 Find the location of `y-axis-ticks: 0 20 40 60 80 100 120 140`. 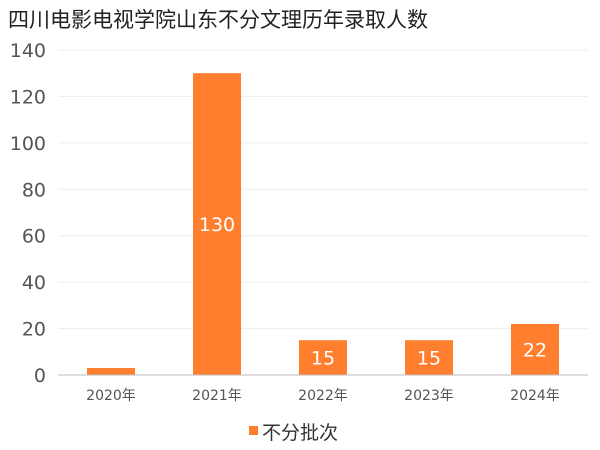

y-axis-ticks: 0 20 40 60 80 100 120 140 is located at coordinates (28, 213).